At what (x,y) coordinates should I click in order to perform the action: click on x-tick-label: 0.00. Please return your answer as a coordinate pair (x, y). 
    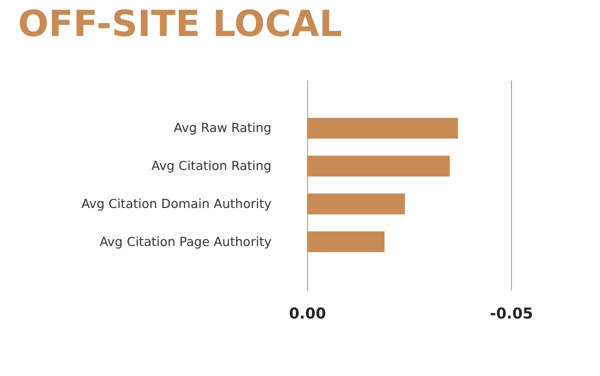
    Looking at the image, I should click on (307, 313).